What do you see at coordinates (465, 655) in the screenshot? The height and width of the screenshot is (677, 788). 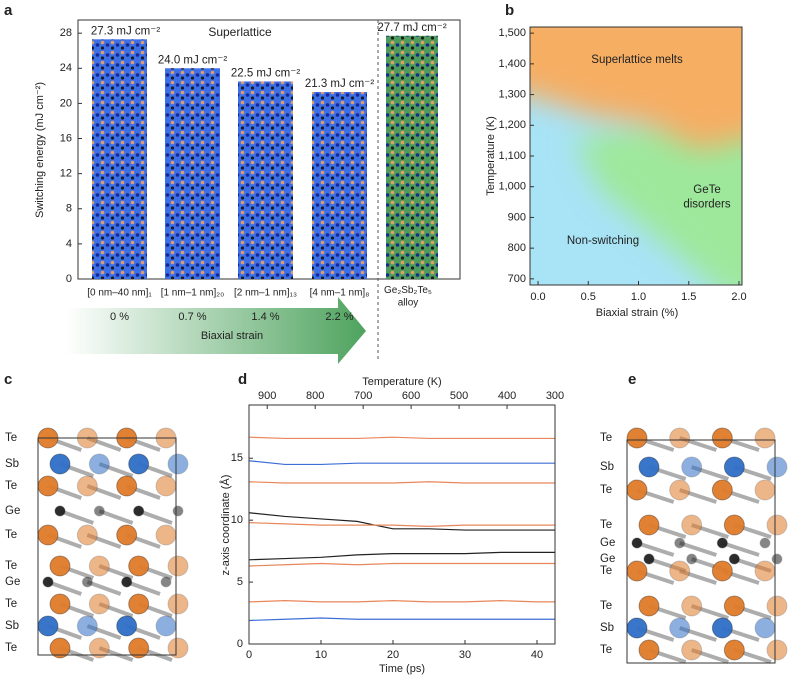 I see `x-tick-label: 30` at bounding box center [465, 655].